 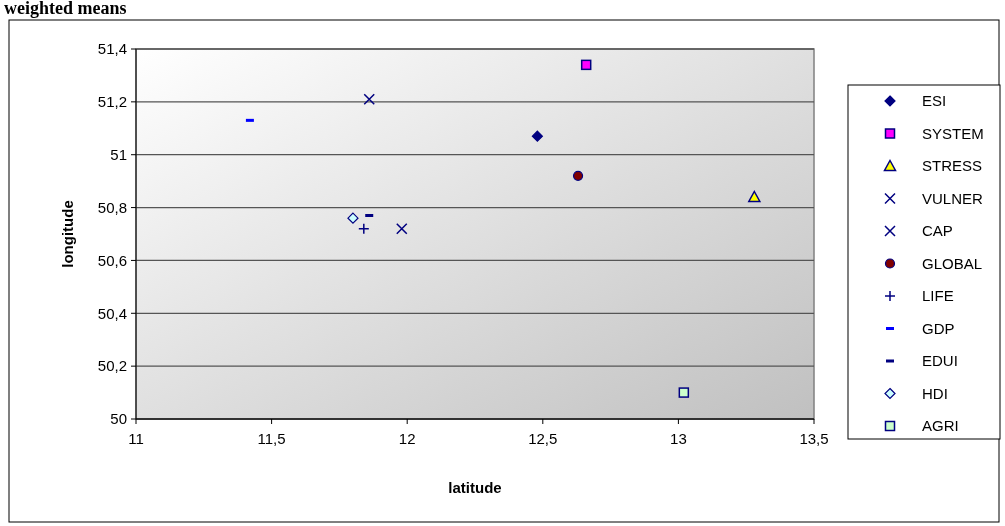 What do you see at coordinates (940, 426) in the screenshot?
I see `legend-label: AGRI` at bounding box center [940, 426].